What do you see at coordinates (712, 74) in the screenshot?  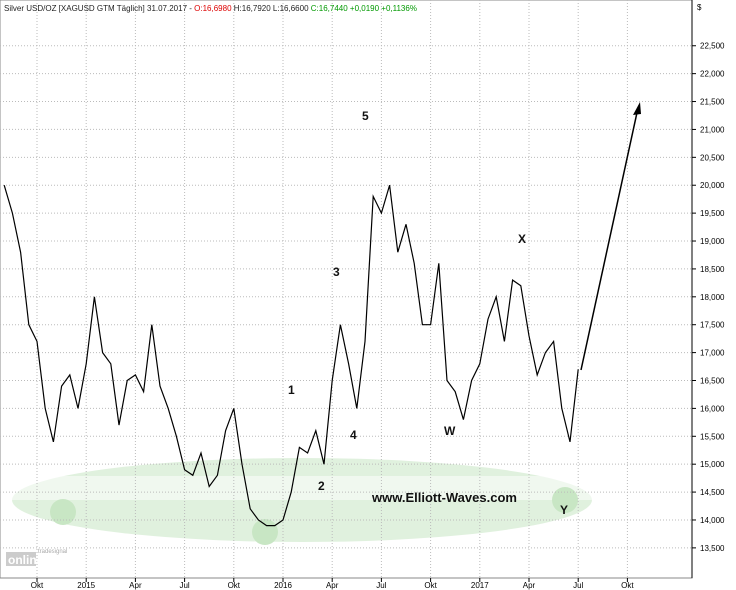 I see `y-tick-label: 22,000` at bounding box center [712, 74].